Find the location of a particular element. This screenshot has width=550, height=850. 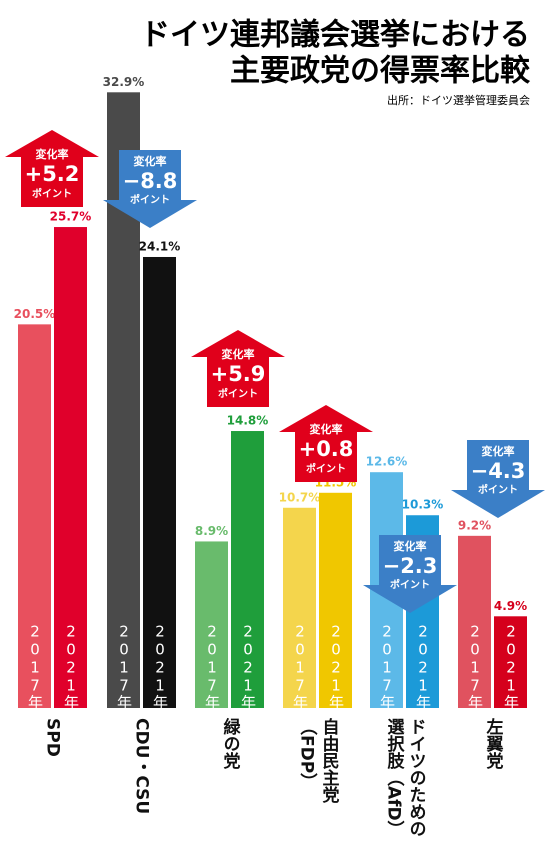

category-label: ドイツのための 選択肢（AfD） is located at coordinates (404, 778).